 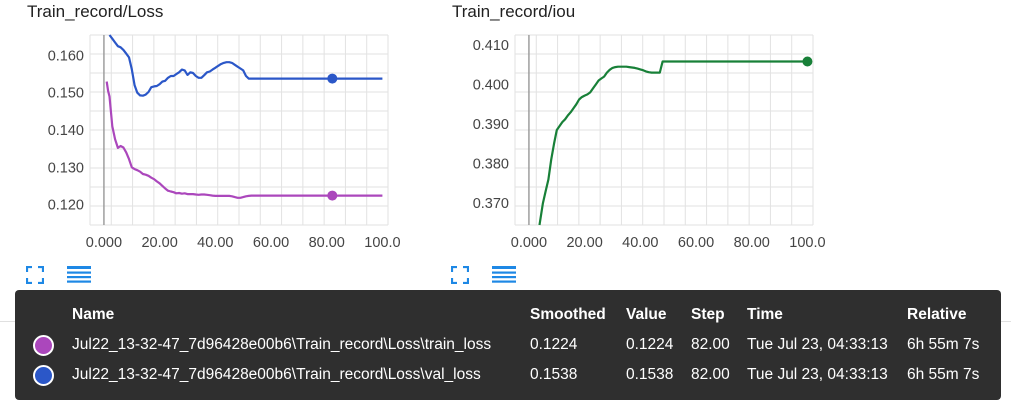 What do you see at coordinates (93, 314) in the screenshot?
I see `header-name: Name` at bounding box center [93, 314].